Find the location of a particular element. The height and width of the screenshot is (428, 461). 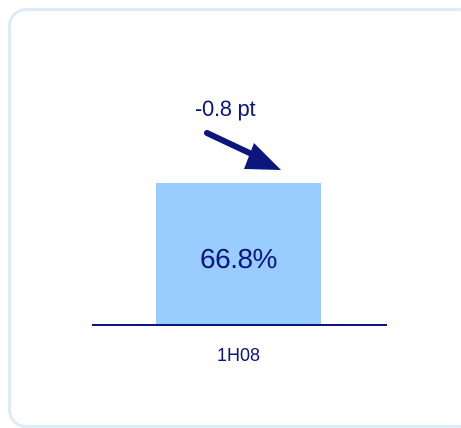

change-annotation: -0.8 pt is located at coordinates (225, 108).